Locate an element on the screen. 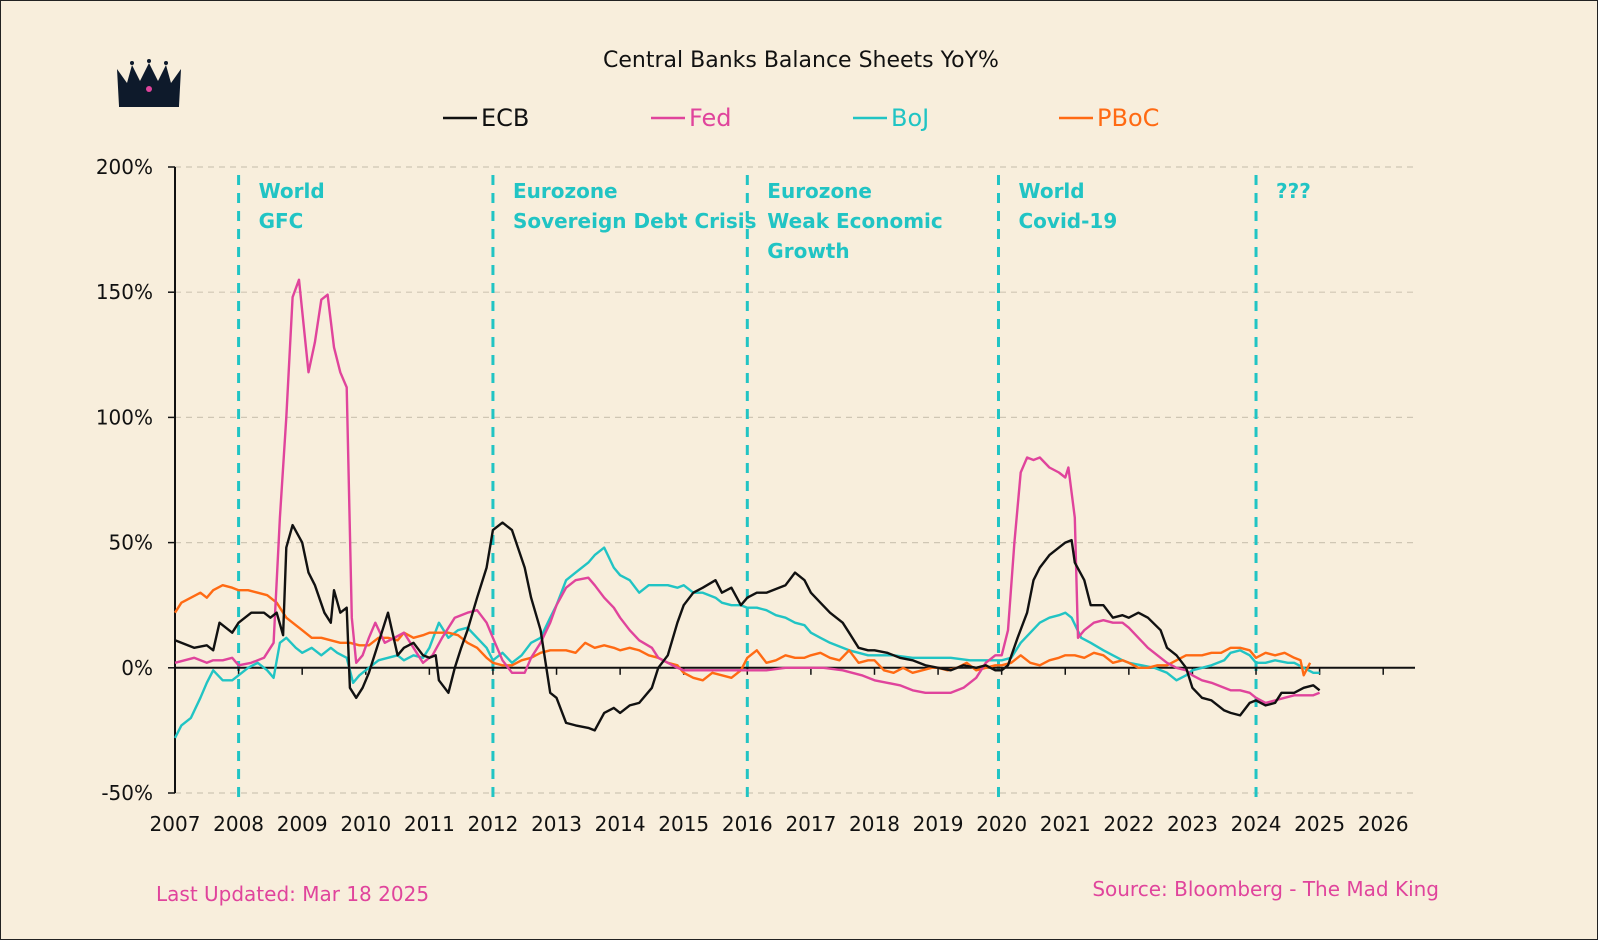 Image resolution: width=1600 pixels, height=942 pixels. event-label: Covid-19 is located at coordinates (1067, 221).